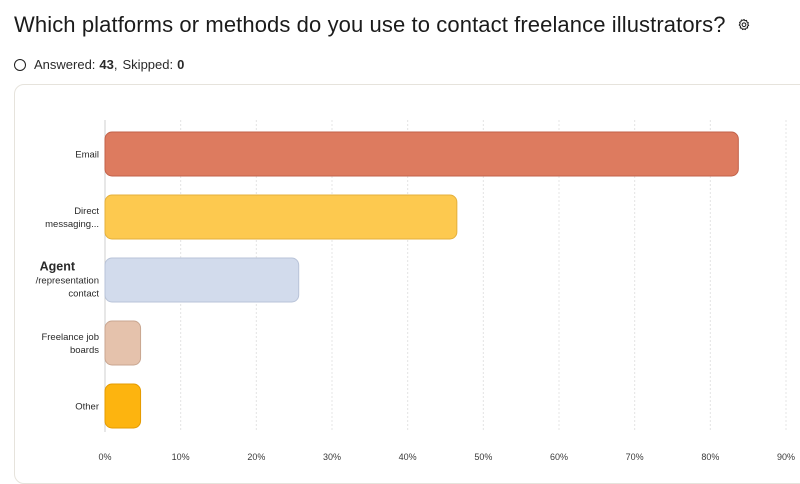 Image resolution: width=800 pixels, height=484 pixels. What do you see at coordinates (744, 25) in the screenshot?
I see `gear-icon` at bounding box center [744, 25].